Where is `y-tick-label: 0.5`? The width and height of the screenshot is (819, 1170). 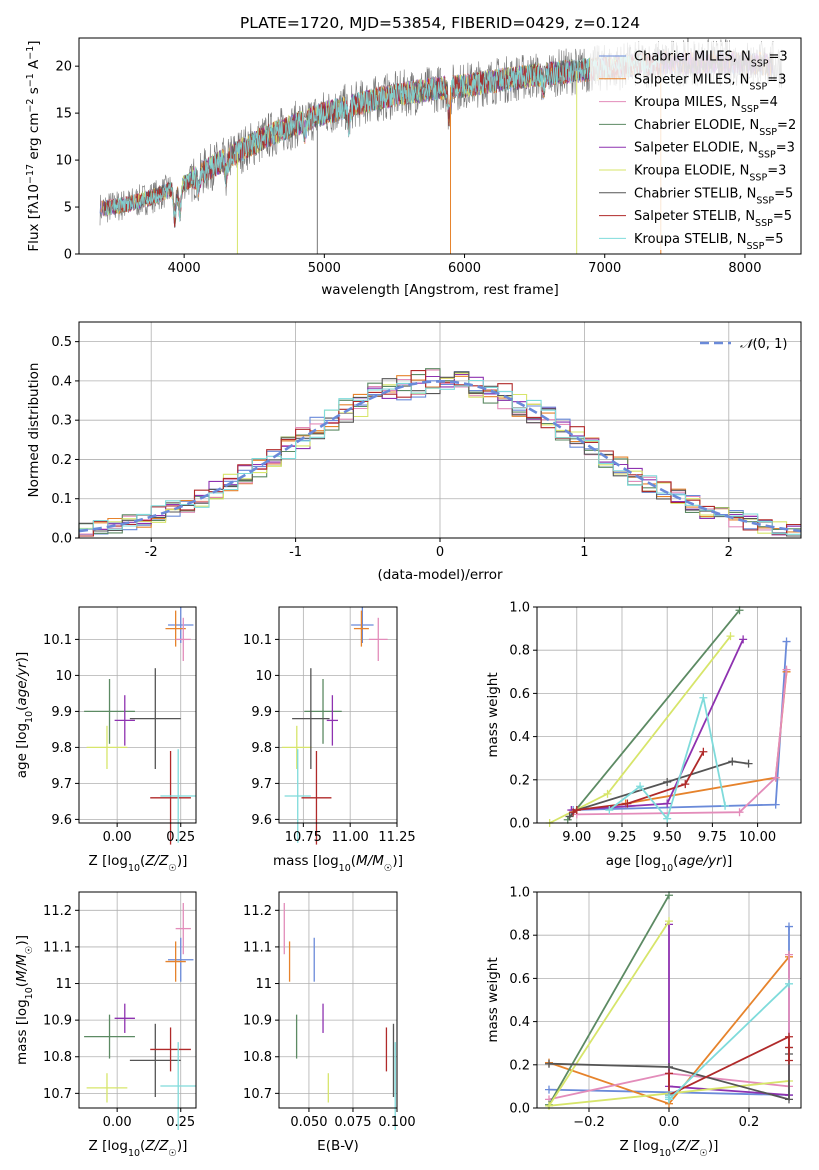 y-tick-label: 0.5 is located at coordinates (61, 342).